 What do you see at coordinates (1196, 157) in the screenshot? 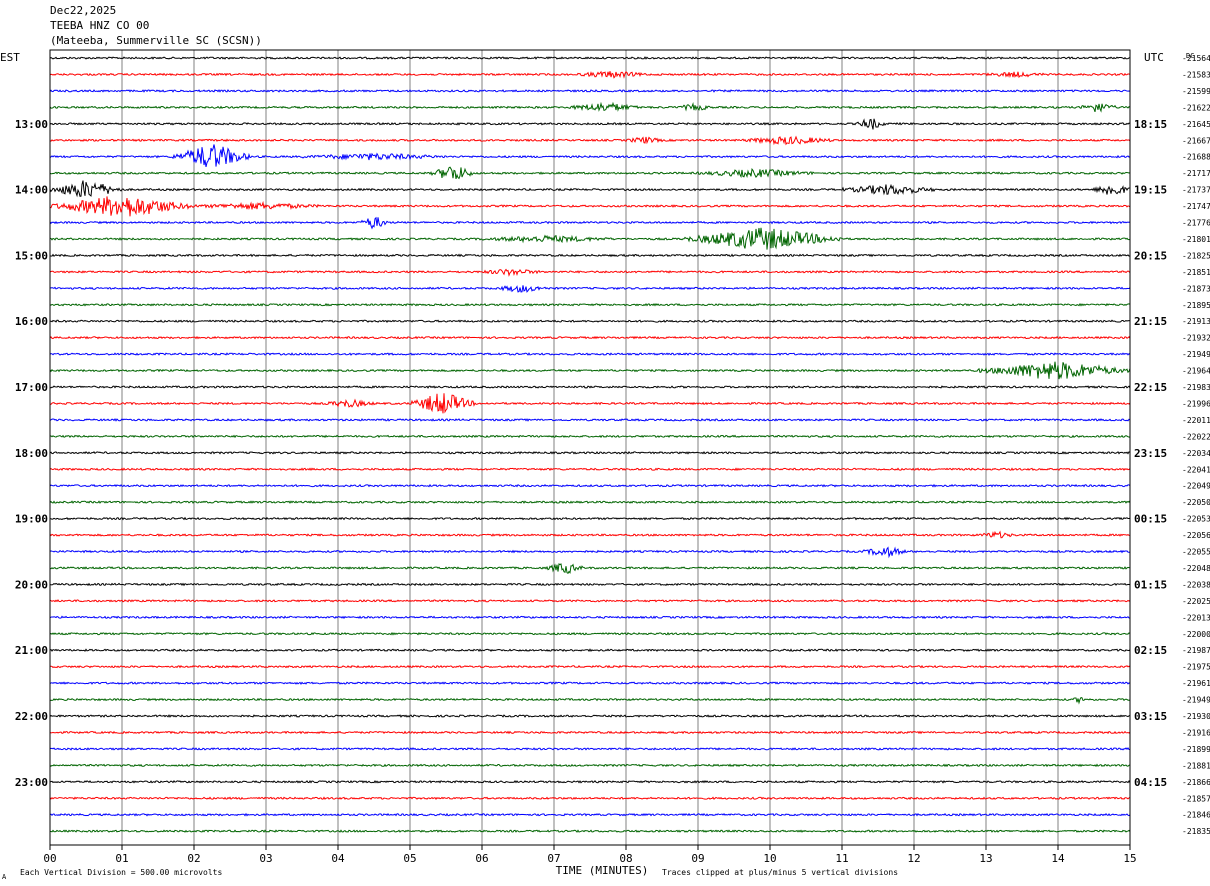
I see `dc-offset-label: -21688` at bounding box center [1196, 157].